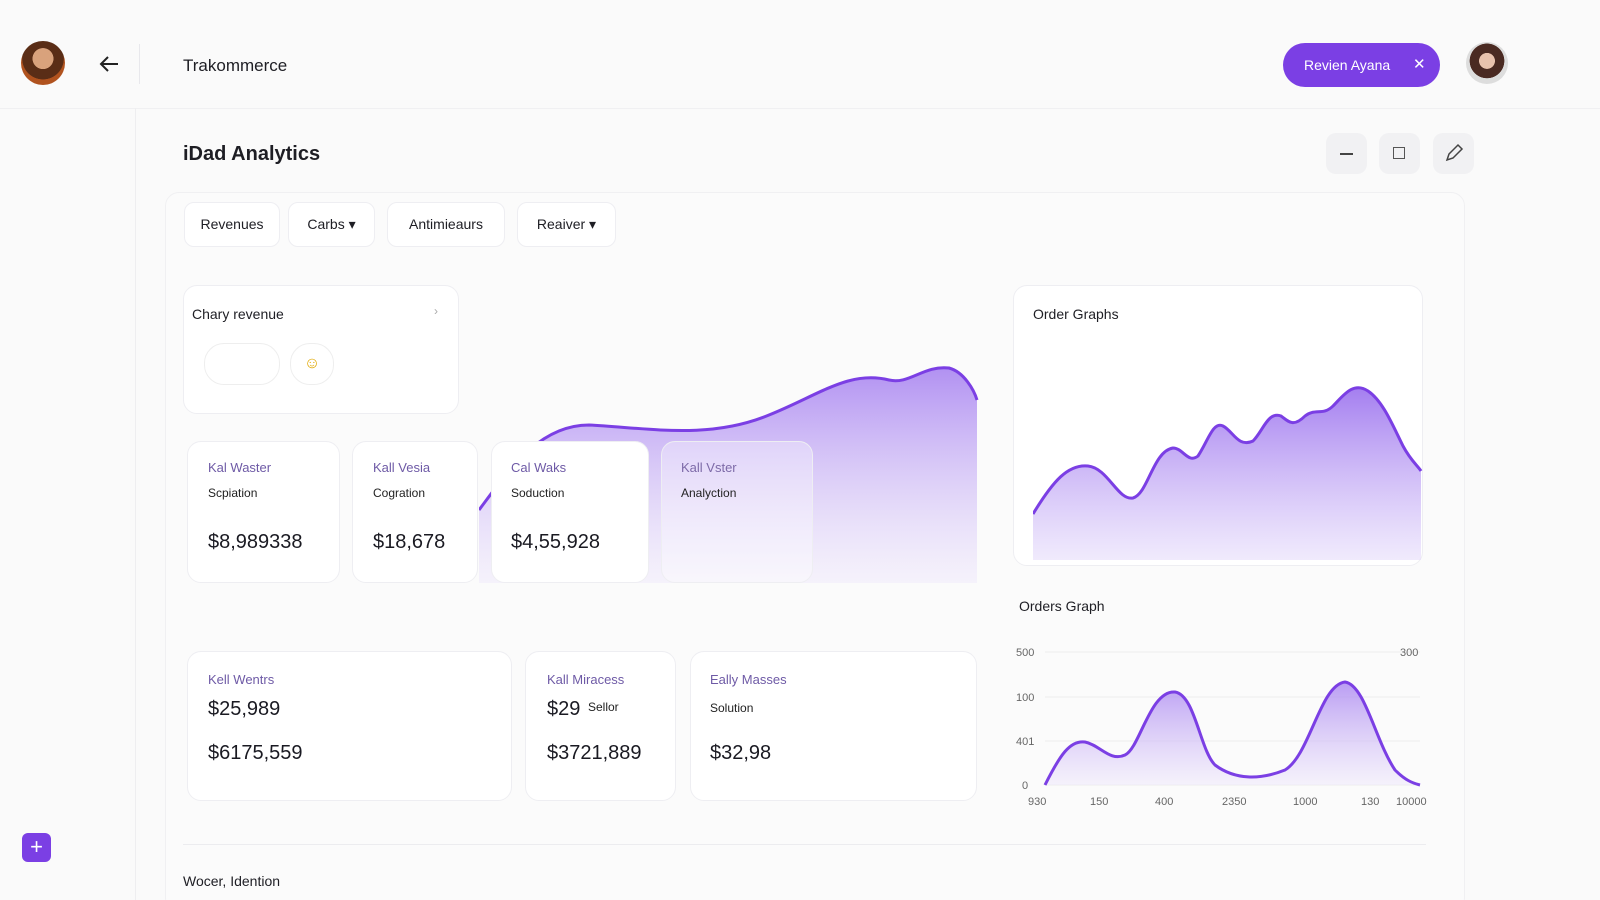 The image size is (1600, 900). Describe the element at coordinates (238, 314) in the screenshot. I see `card-title: Chary revenue` at that location.